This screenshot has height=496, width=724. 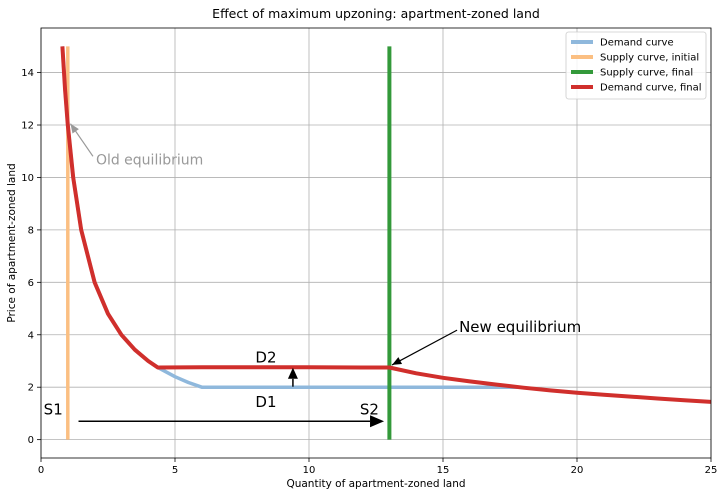 I want to click on y-tick-label: 0, so click(x=31, y=440).